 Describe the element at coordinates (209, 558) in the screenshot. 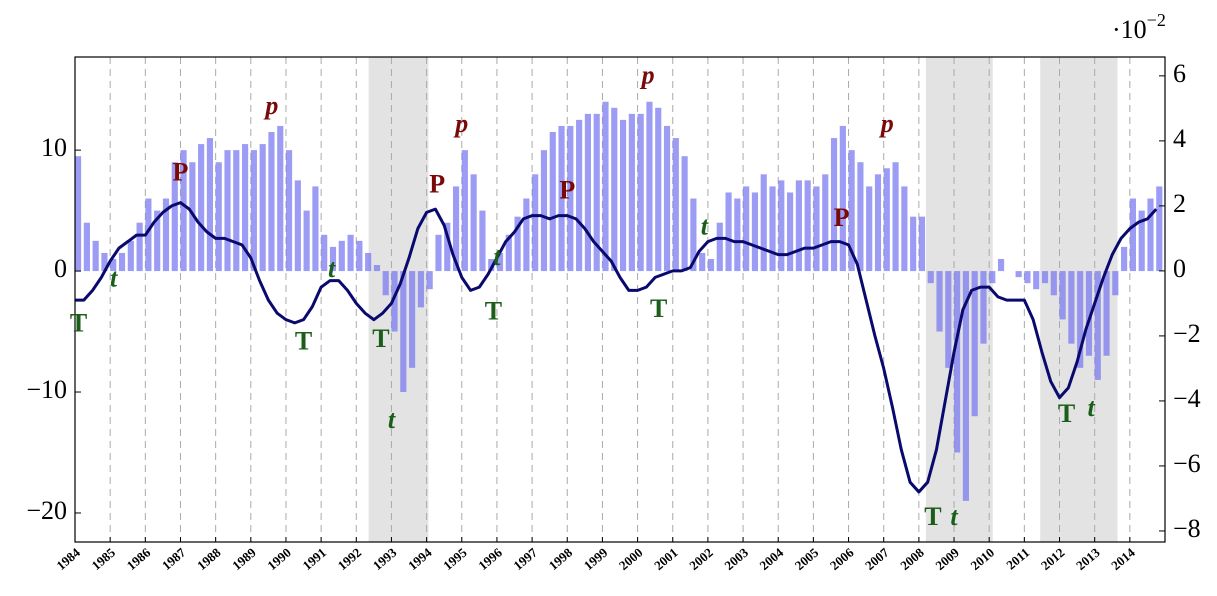

I see `x-tick-label: 1988` at that location.